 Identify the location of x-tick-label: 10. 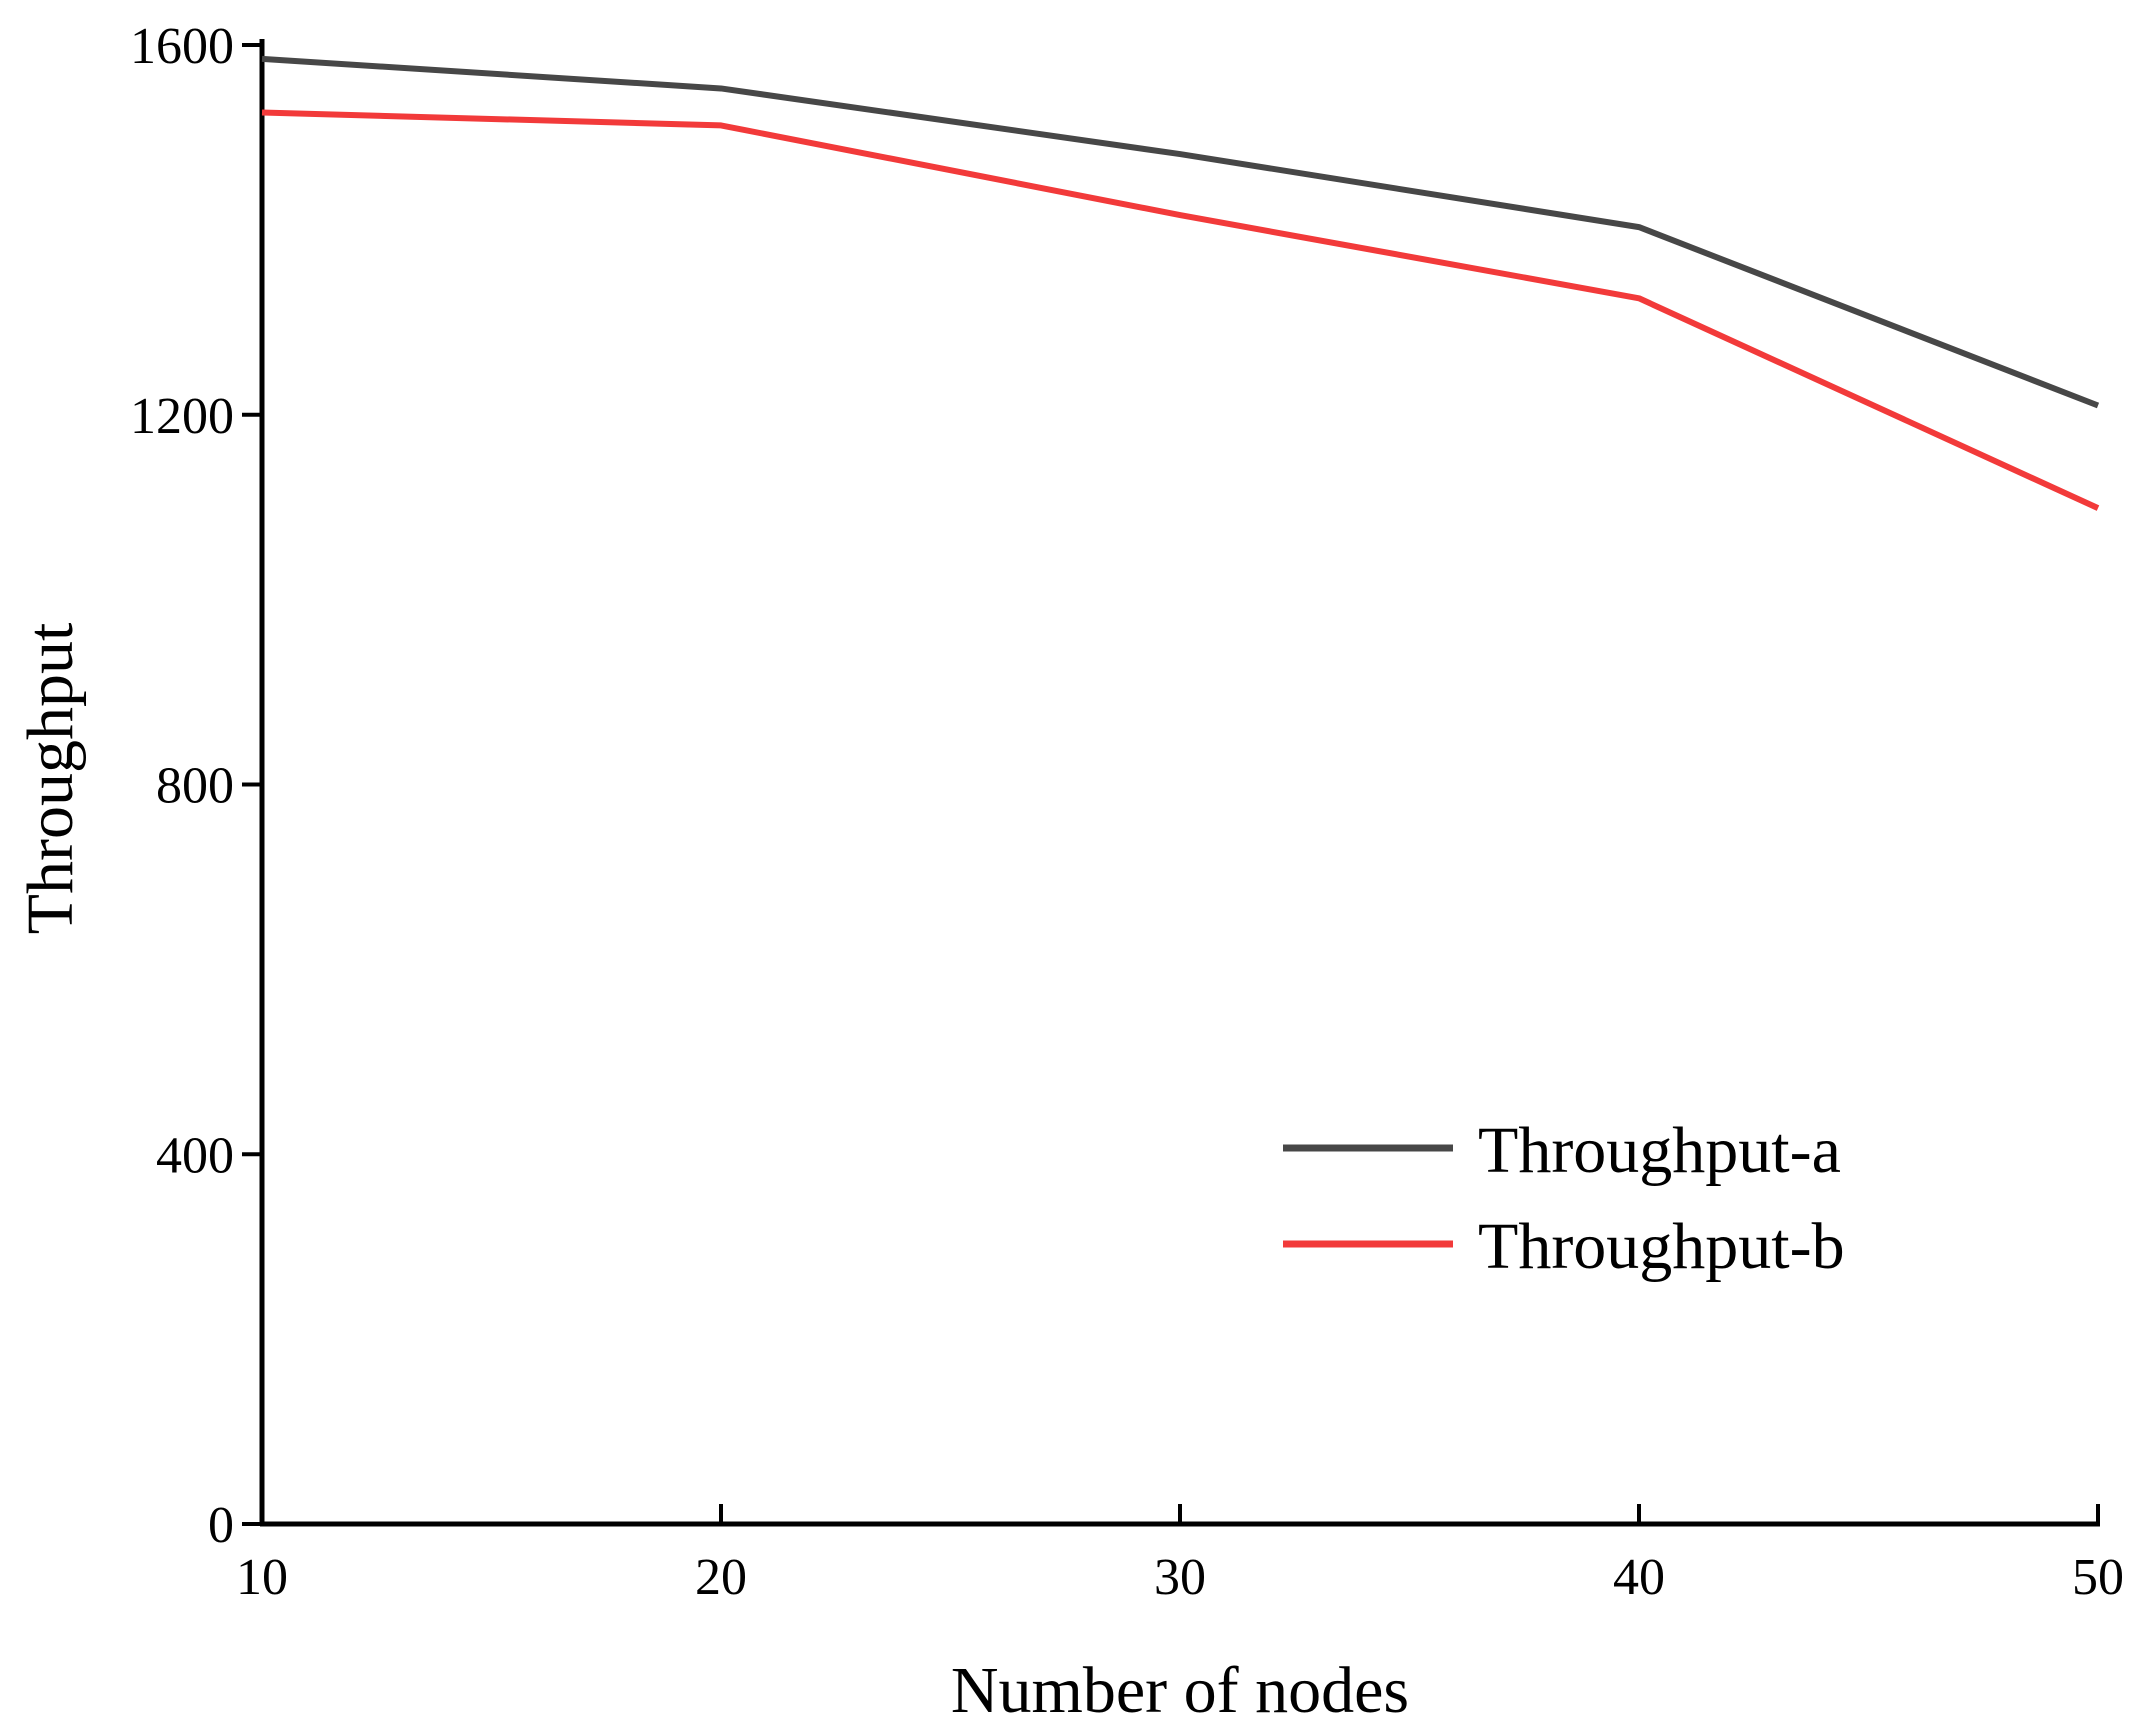
(262, 1577).